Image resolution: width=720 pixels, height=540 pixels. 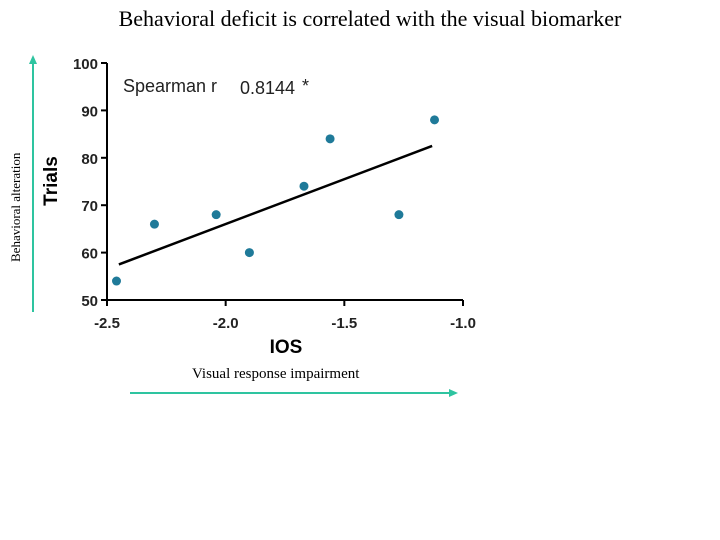 What do you see at coordinates (33, 59) in the screenshot?
I see `vertical-arrow-head` at bounding box center [33, 59].